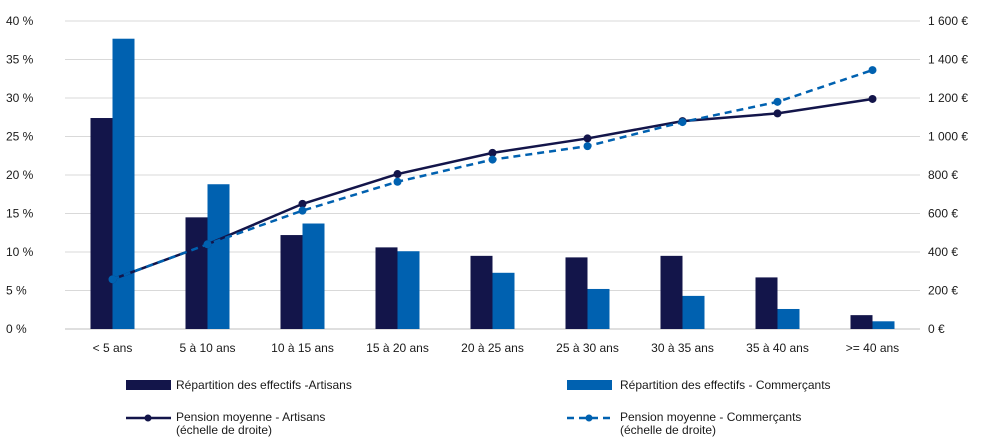  Describe the element at coordinates (936, 329) in the screenshot. I see `y-right-tick-label: 0 €` at that location.